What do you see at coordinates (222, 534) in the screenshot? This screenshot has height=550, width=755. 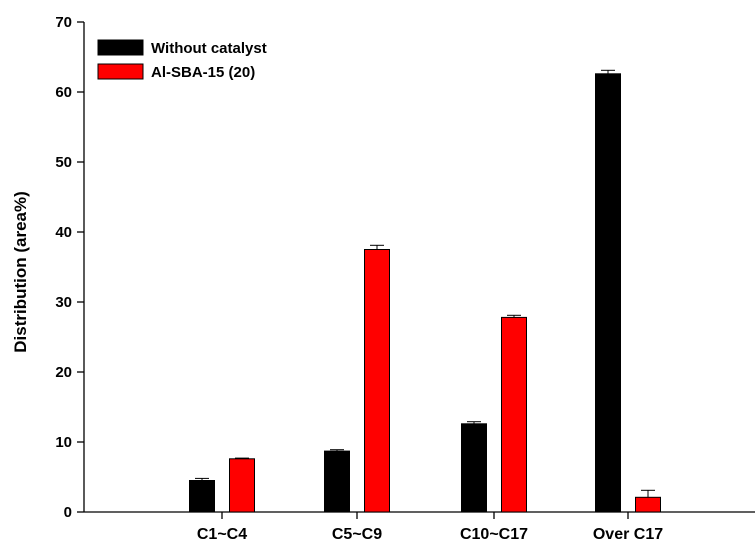 I see `x-tick-label: C1~C4` at bounding box center [222, 534].